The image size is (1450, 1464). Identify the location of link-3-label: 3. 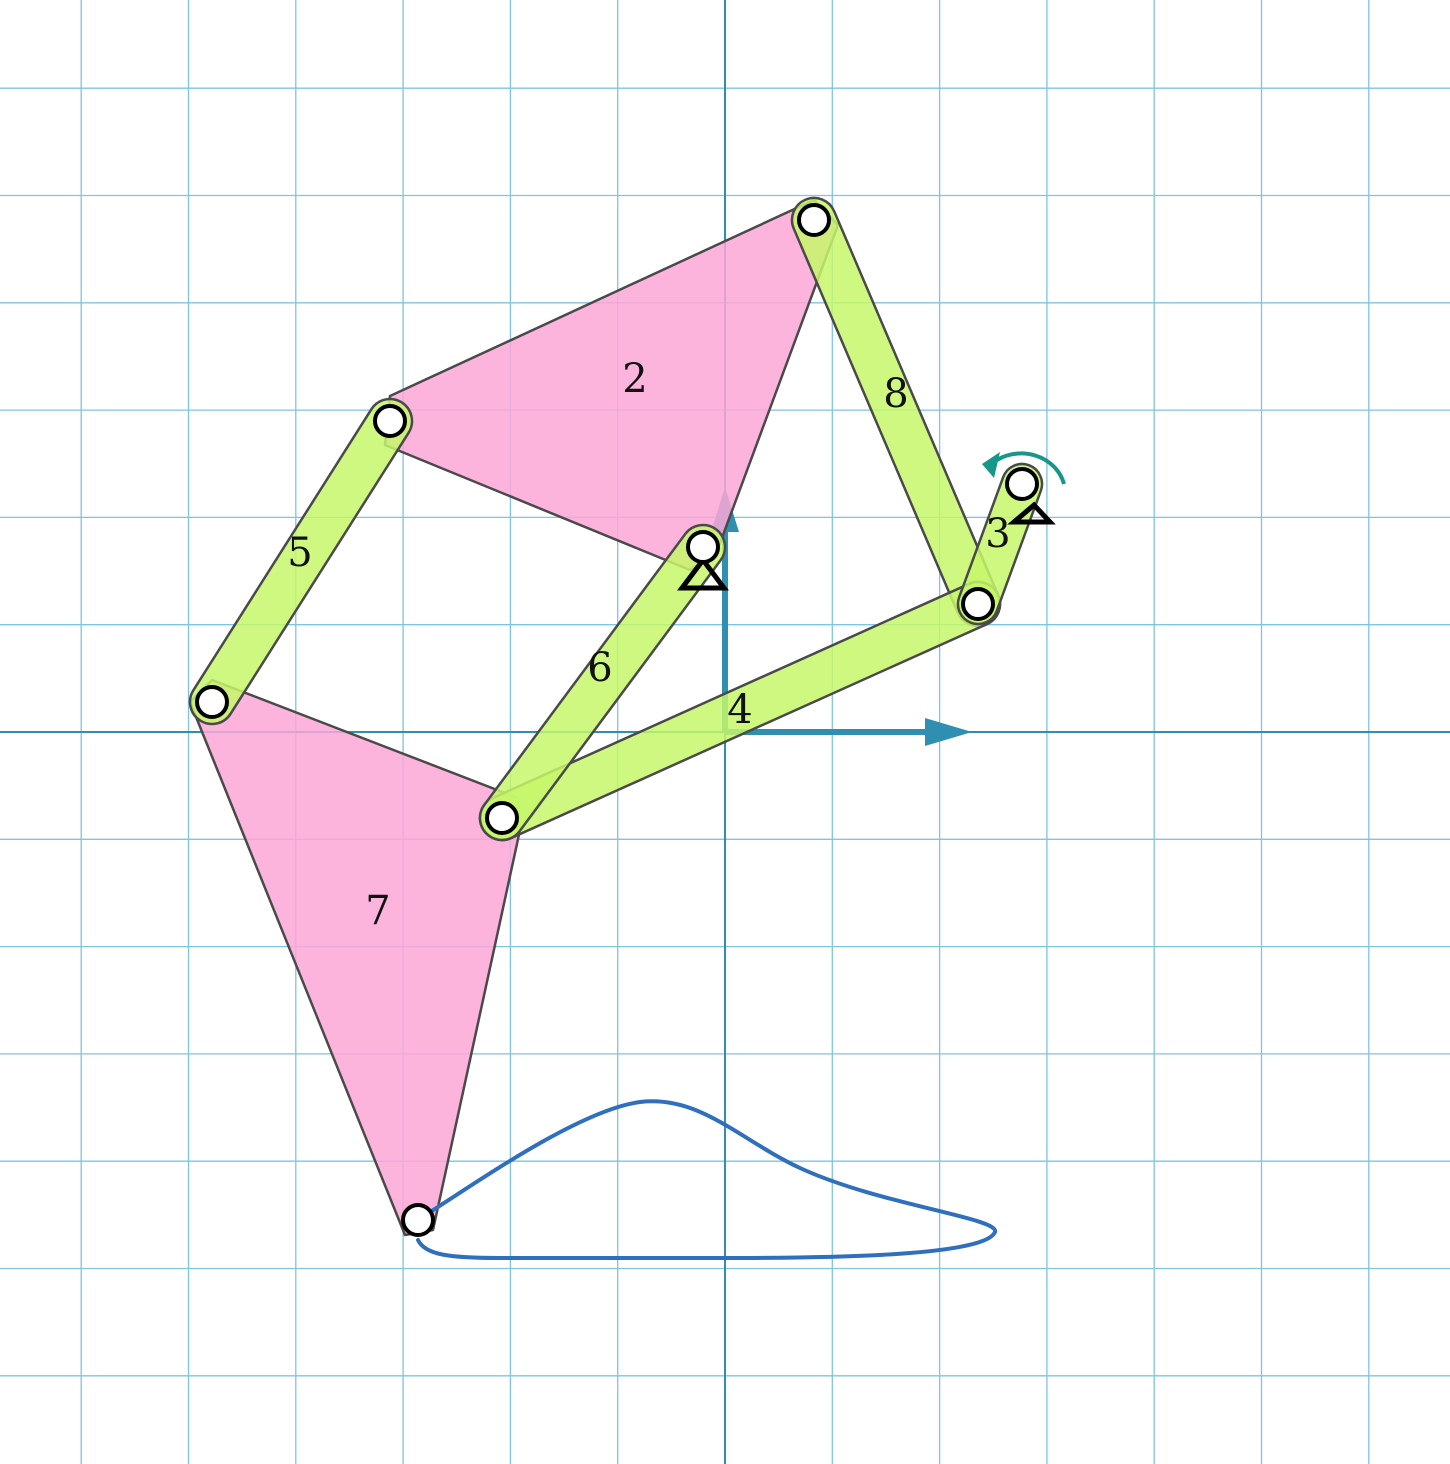
(997, 534).